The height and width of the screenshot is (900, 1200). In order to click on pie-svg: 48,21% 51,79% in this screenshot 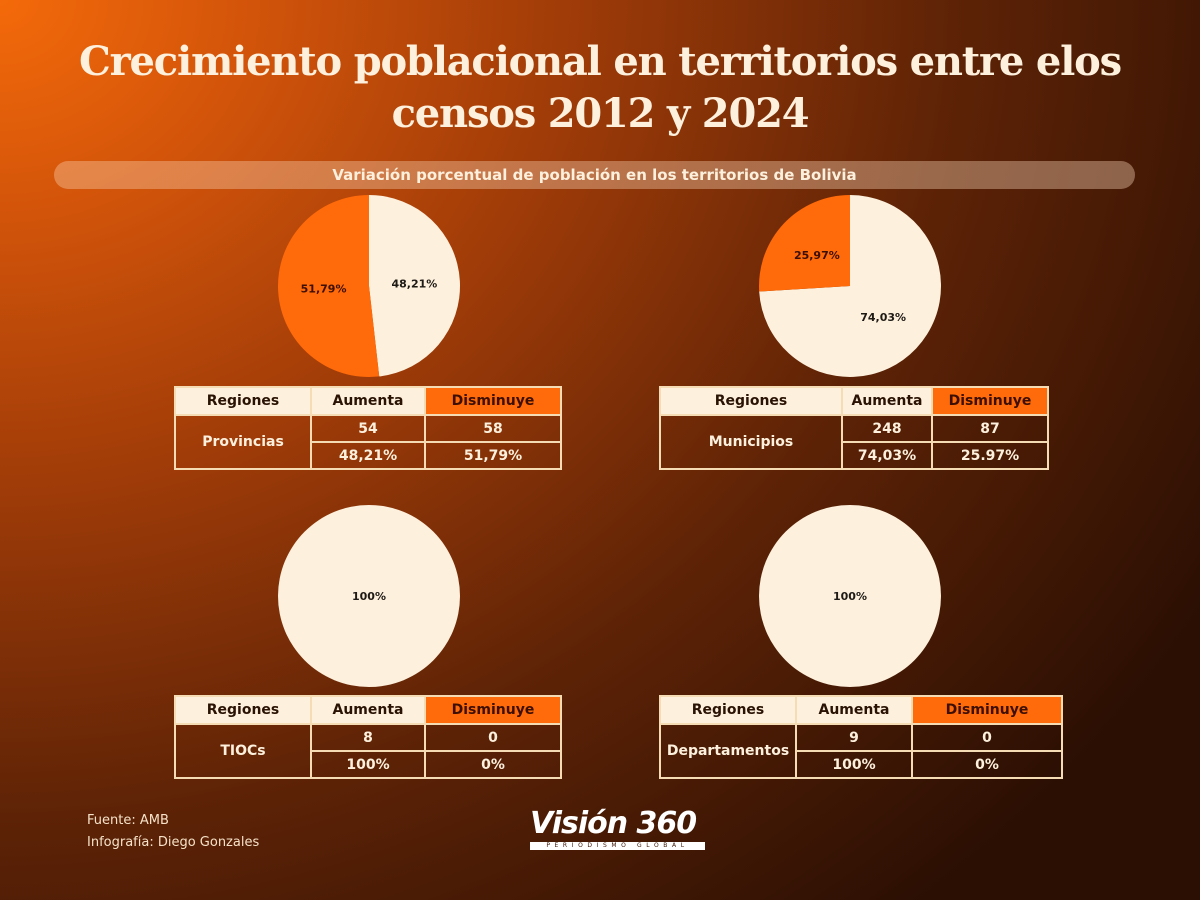, I will do `click(369, 286)`.